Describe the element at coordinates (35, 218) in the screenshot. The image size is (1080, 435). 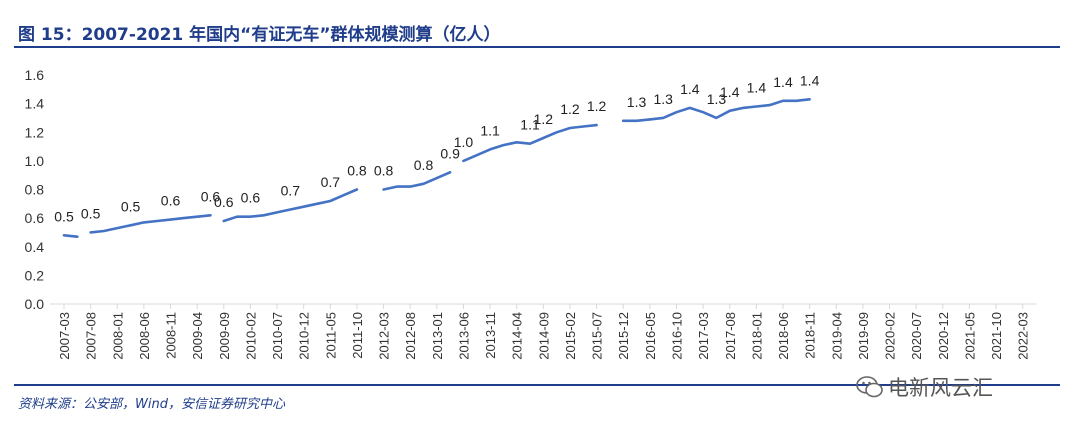
I see `y-tick-label: 0.6` at that location.